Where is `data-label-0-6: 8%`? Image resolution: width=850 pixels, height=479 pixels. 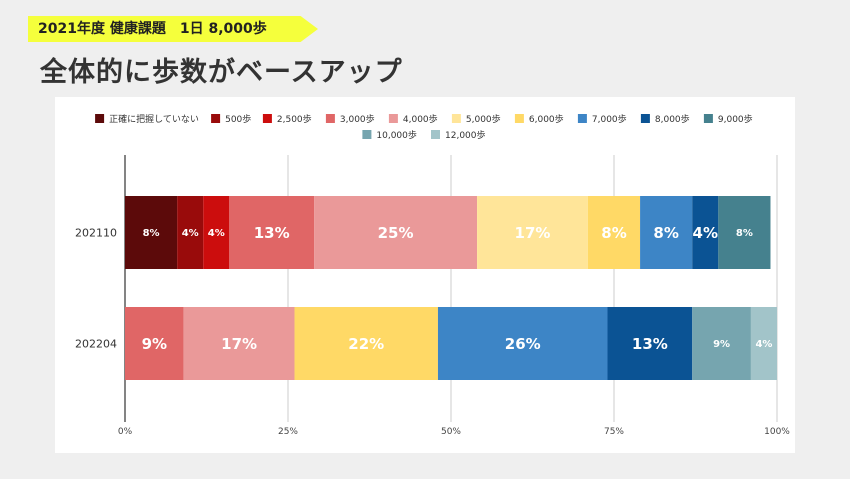
data-label-0-6: 8% is located at coordinates (613, 233).